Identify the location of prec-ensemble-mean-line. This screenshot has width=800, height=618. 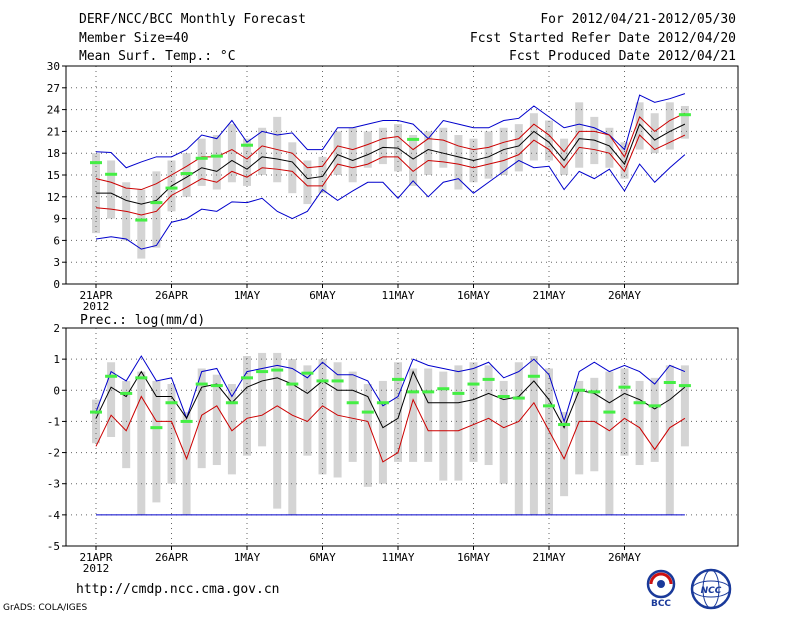
(390, 399).